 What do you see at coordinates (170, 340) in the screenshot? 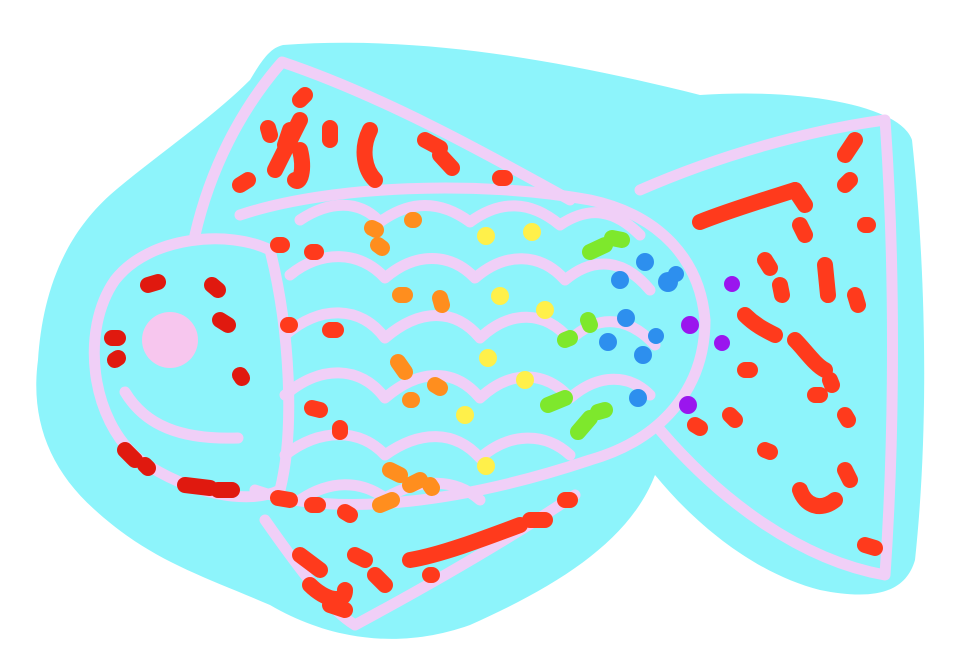
I see `eye` at bounding box center [170, 340].